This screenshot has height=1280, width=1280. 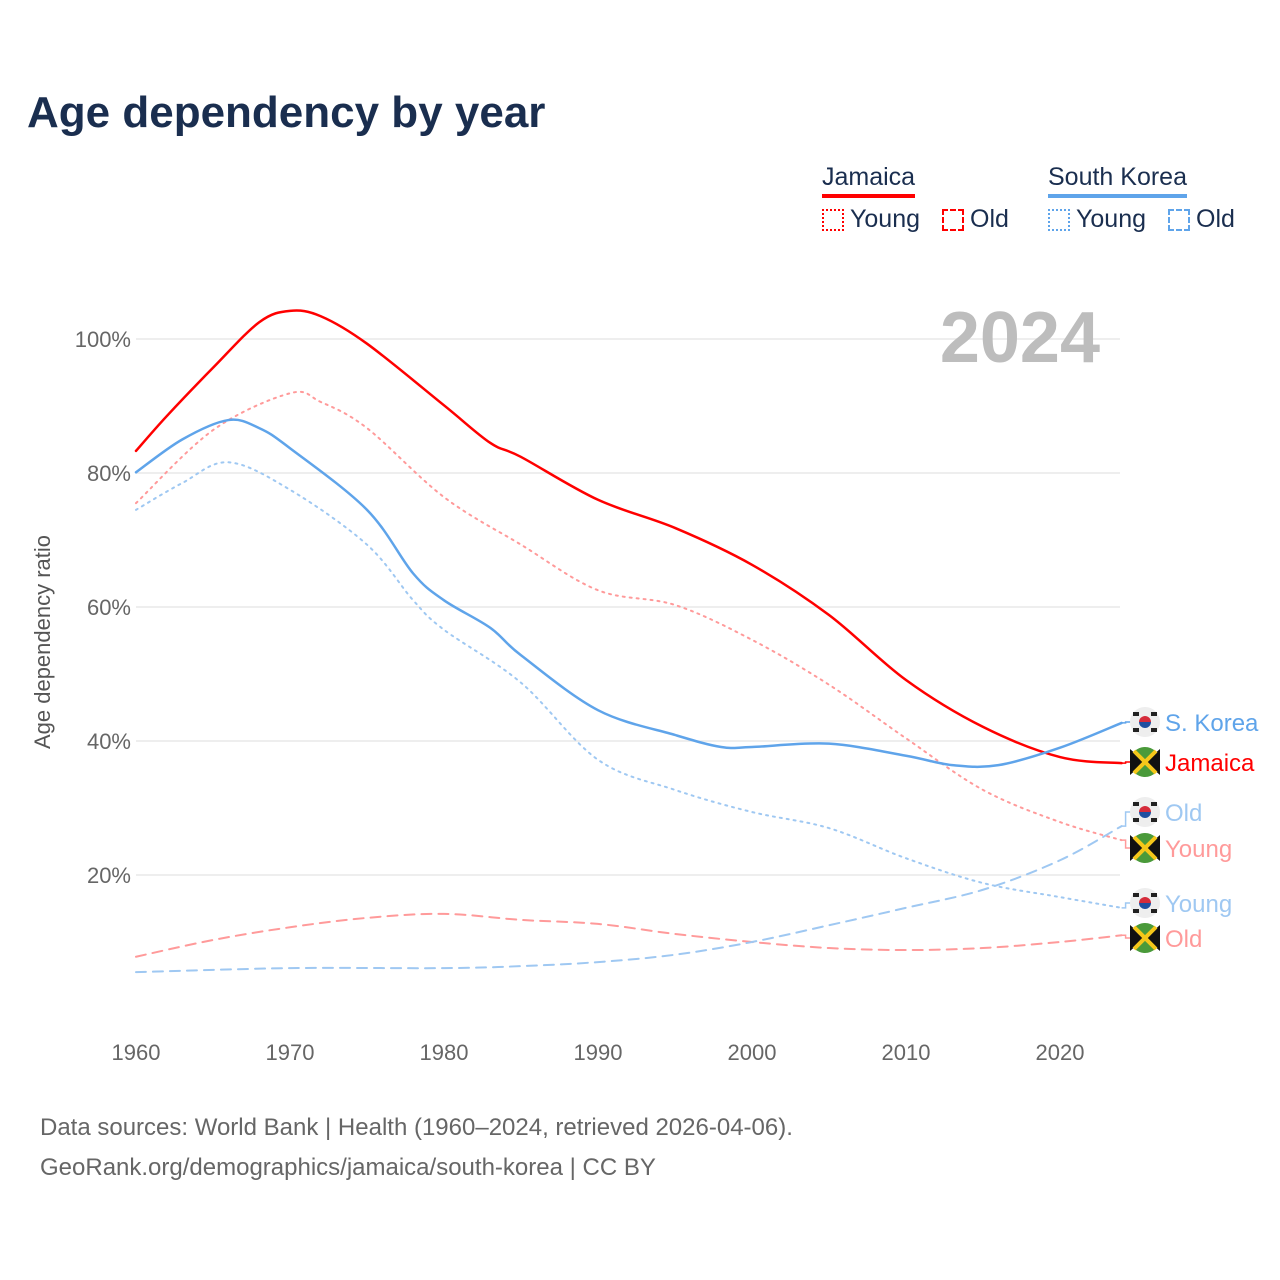 I want to click on legend-korea-old: Old, so click(x=1201, y=219).